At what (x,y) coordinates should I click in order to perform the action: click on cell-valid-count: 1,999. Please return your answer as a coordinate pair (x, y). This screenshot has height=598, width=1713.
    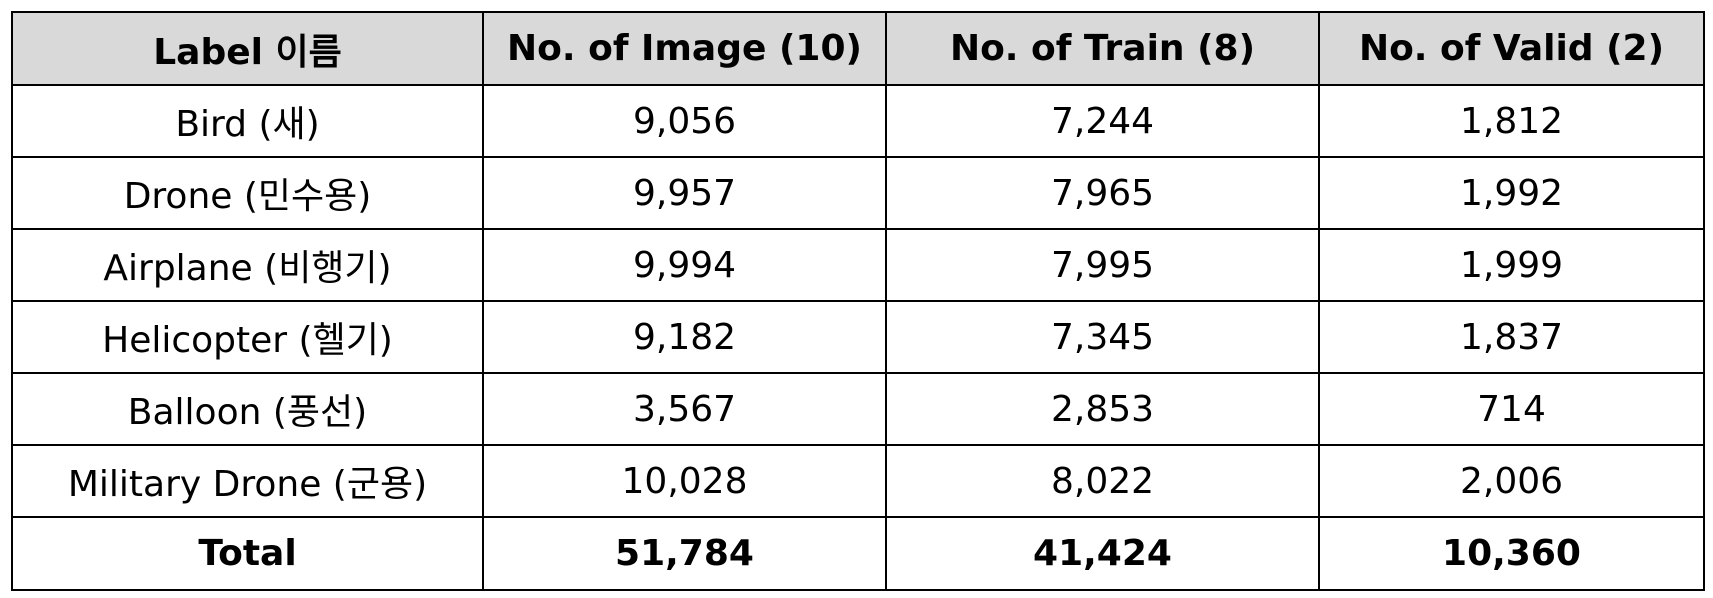
    Looking at the image, I should click on (1511, 265).